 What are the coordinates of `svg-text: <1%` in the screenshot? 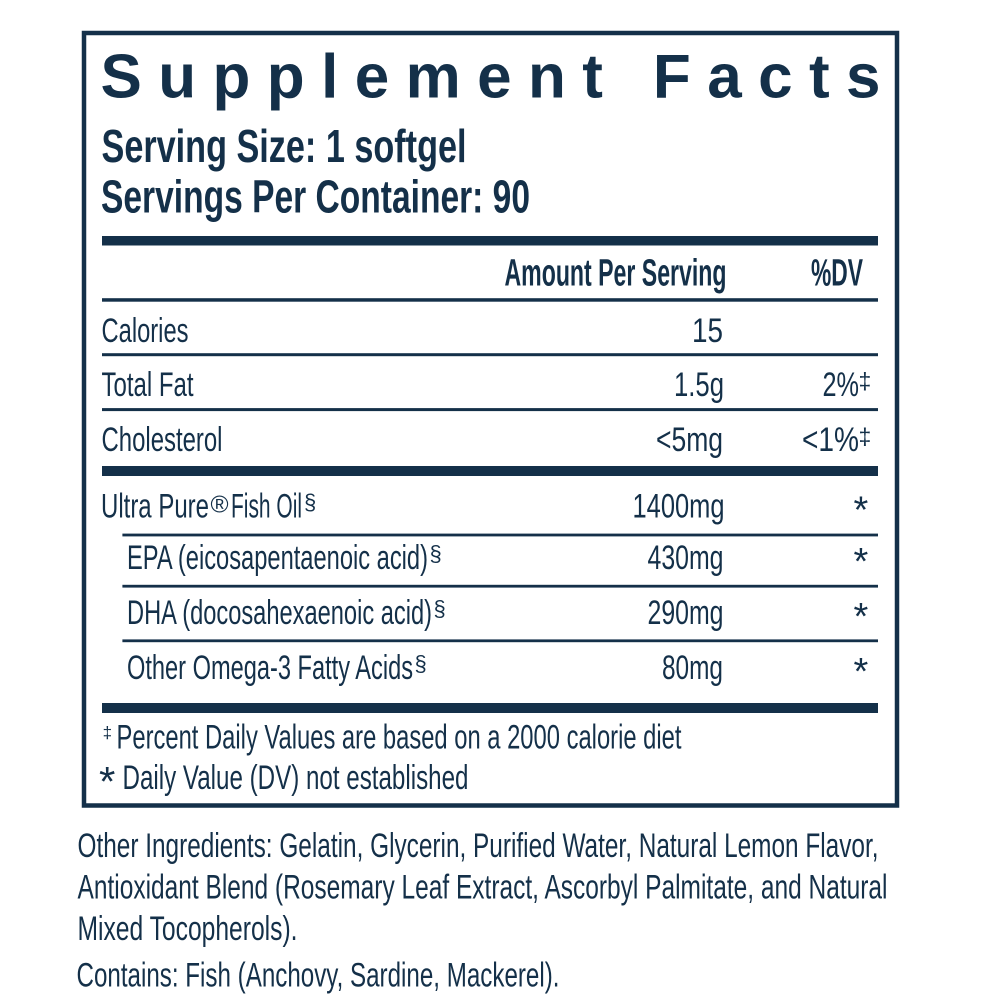 It's located at (830, 440).